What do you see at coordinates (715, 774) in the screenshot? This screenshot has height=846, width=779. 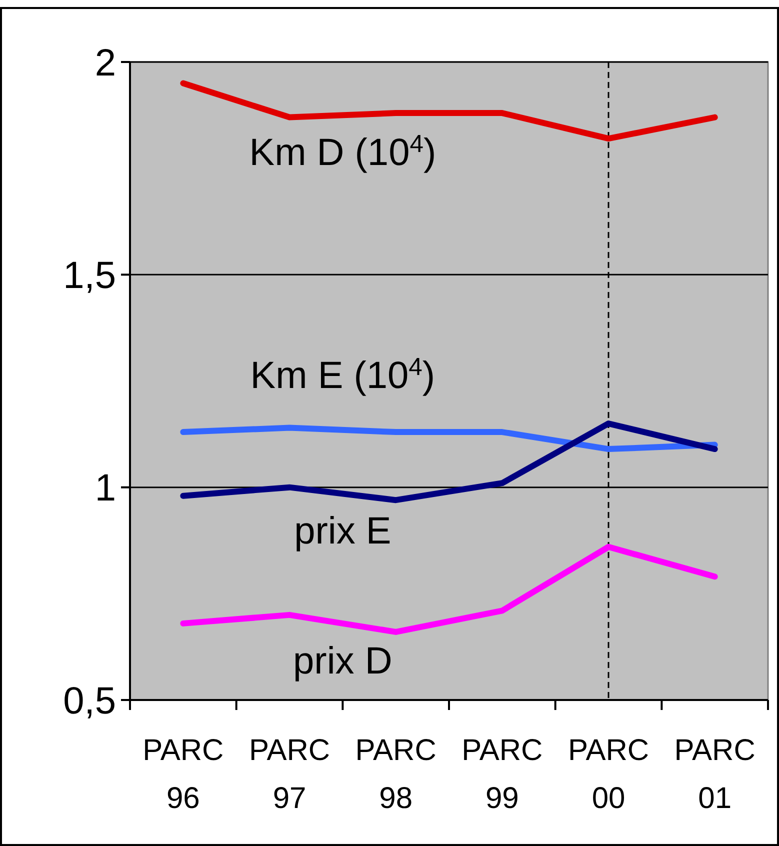 I see `x-tick-label: PARC 01` at bounding box center [715, 774].